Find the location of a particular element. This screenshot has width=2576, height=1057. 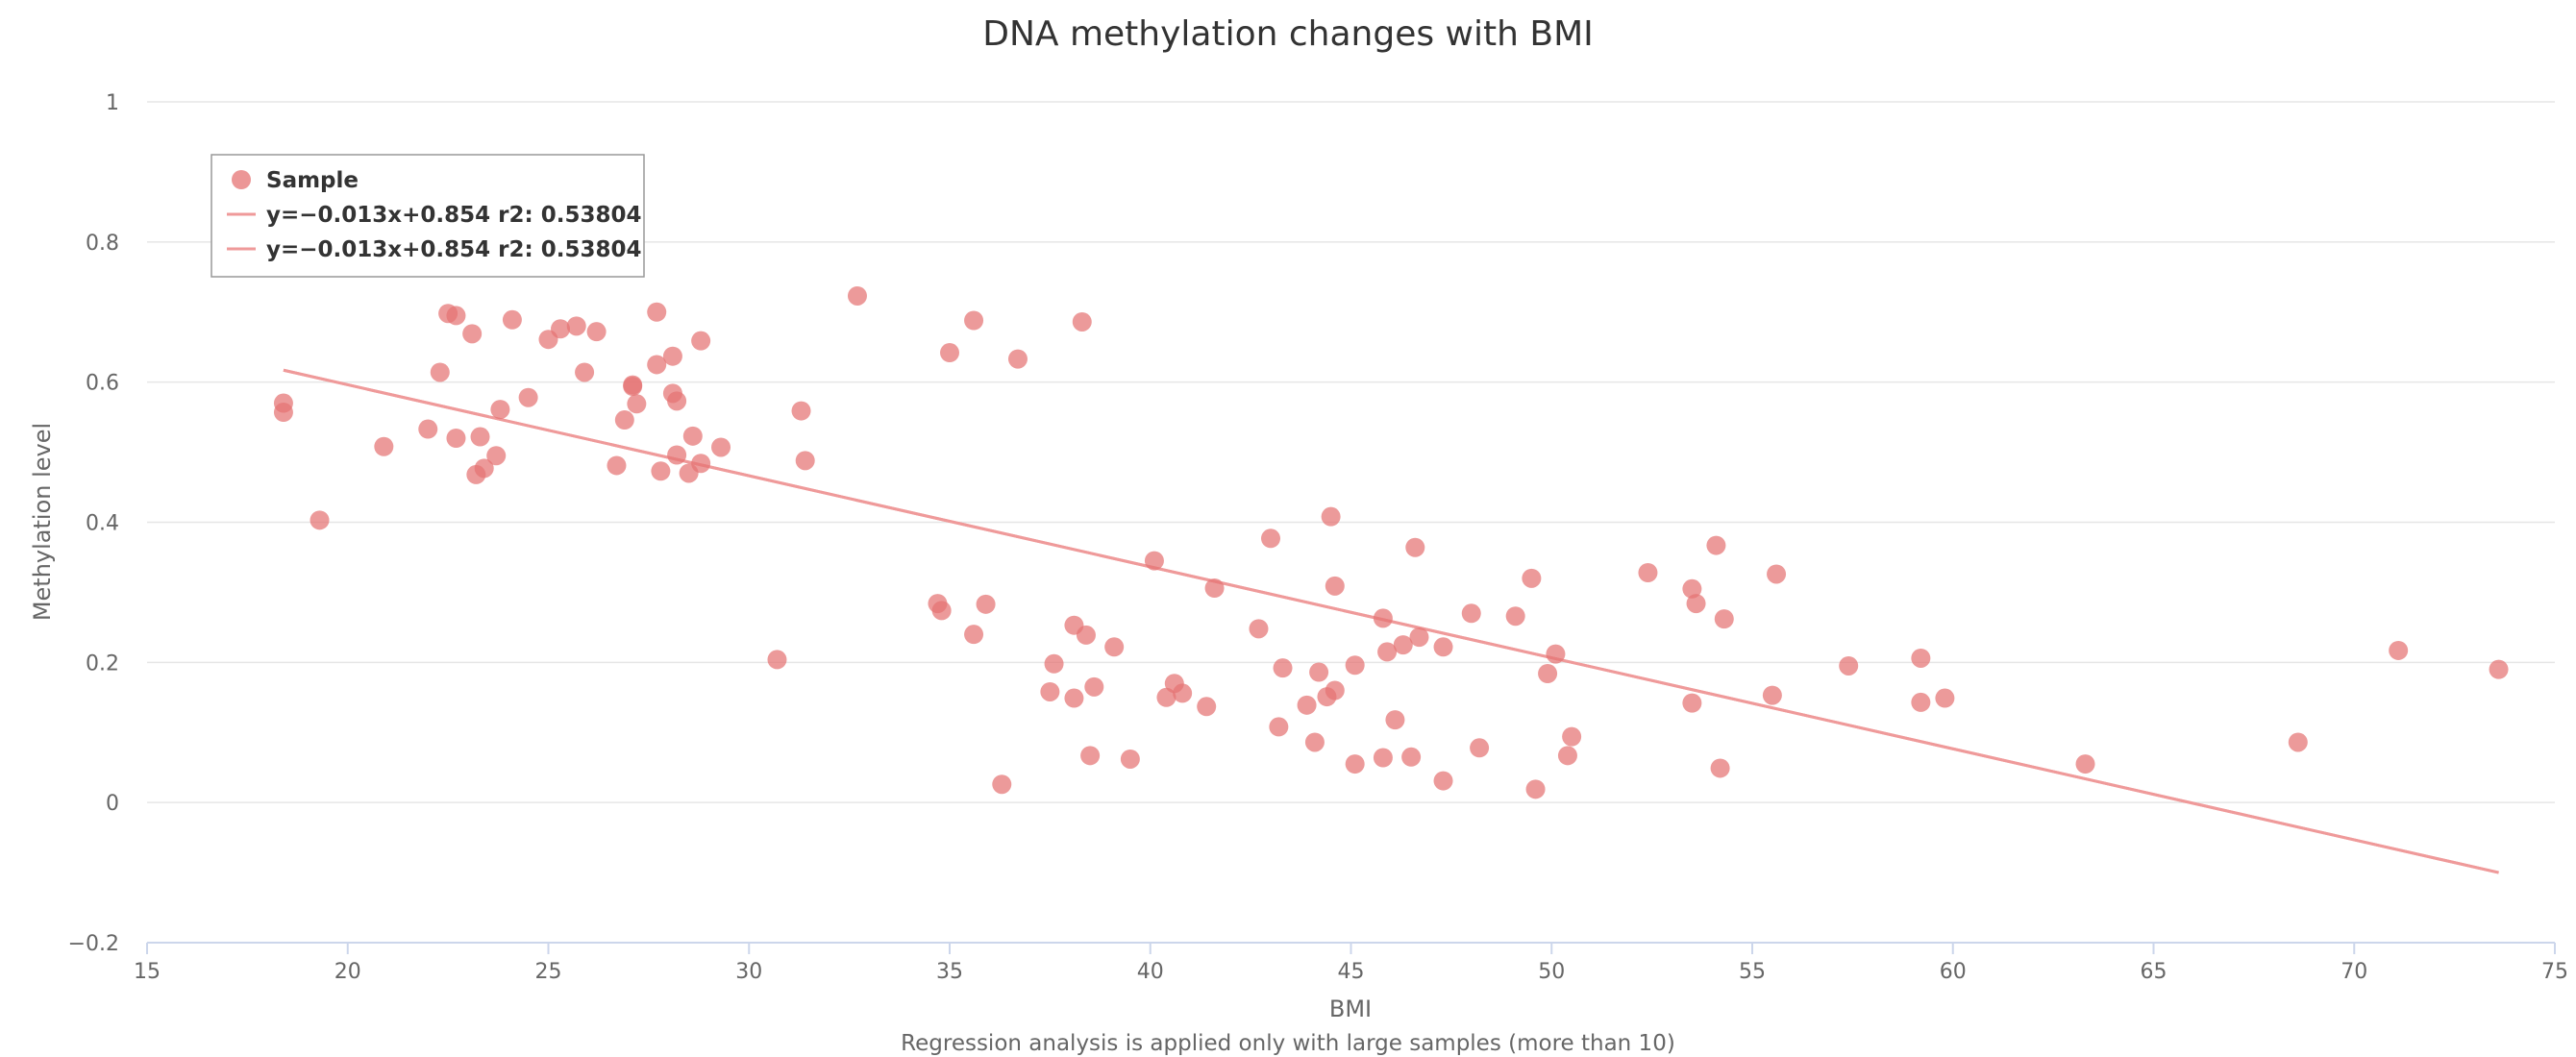

legend-line2-label: y=−0.013x+0.854 r2: 0.53804 is located at coordinates (454, 250).